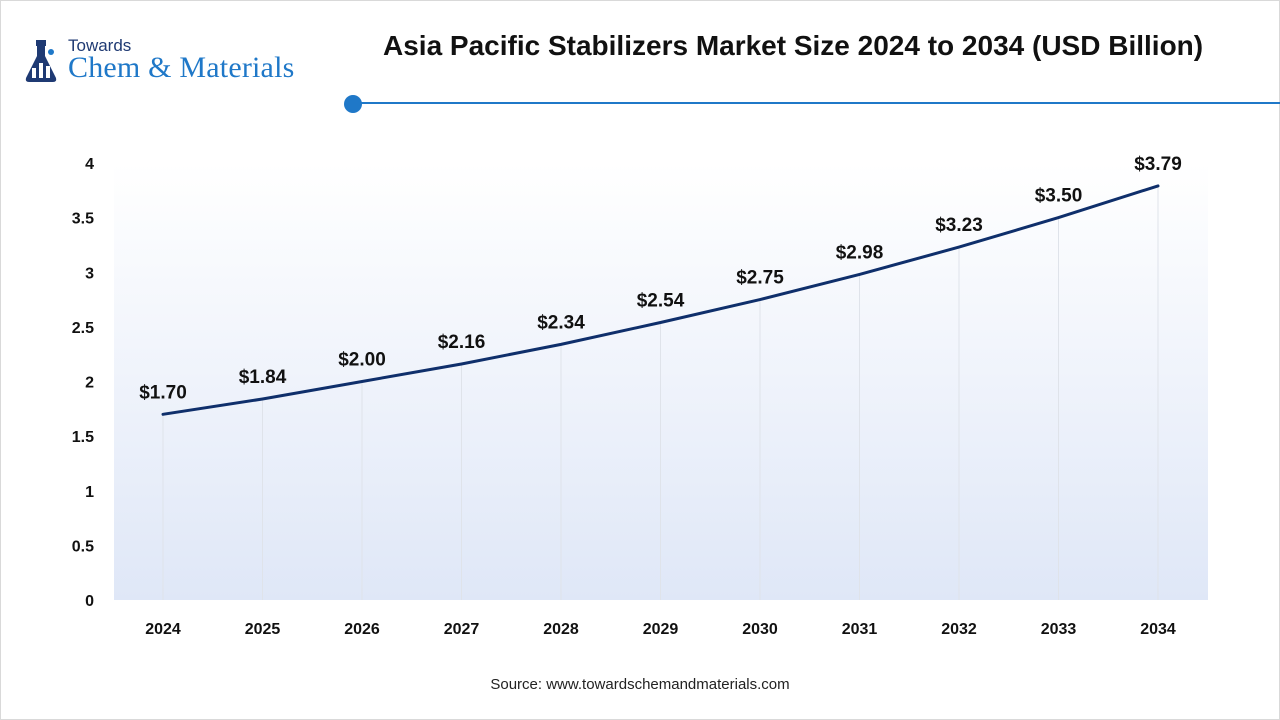 The image size is (1280, 720). Describe the element at coordinates (83, 219) in the screenshot. I see `y-tick-label: 3.5` at that location.